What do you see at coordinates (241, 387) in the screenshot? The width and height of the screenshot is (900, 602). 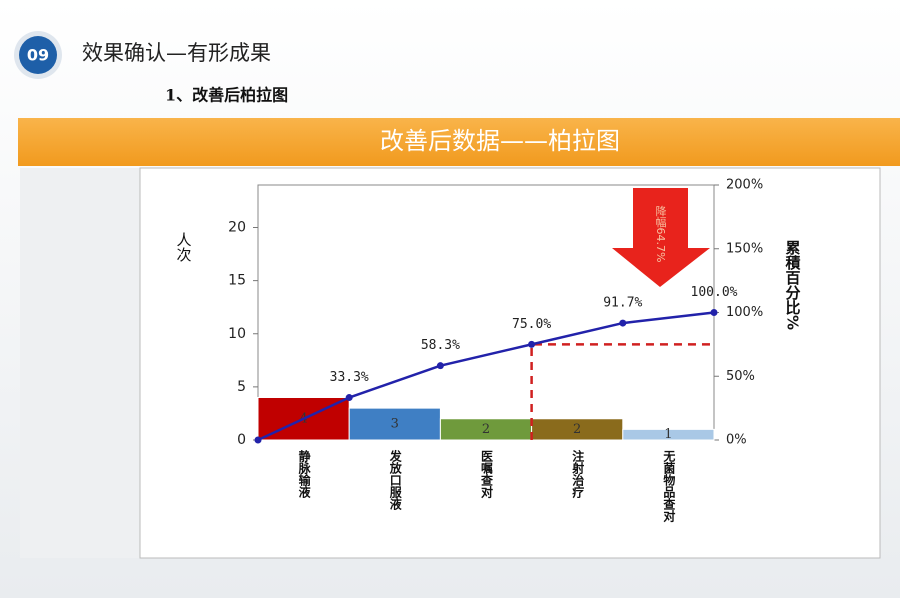 I see `y-tick-label: 5` at bounding box center [241, 387].